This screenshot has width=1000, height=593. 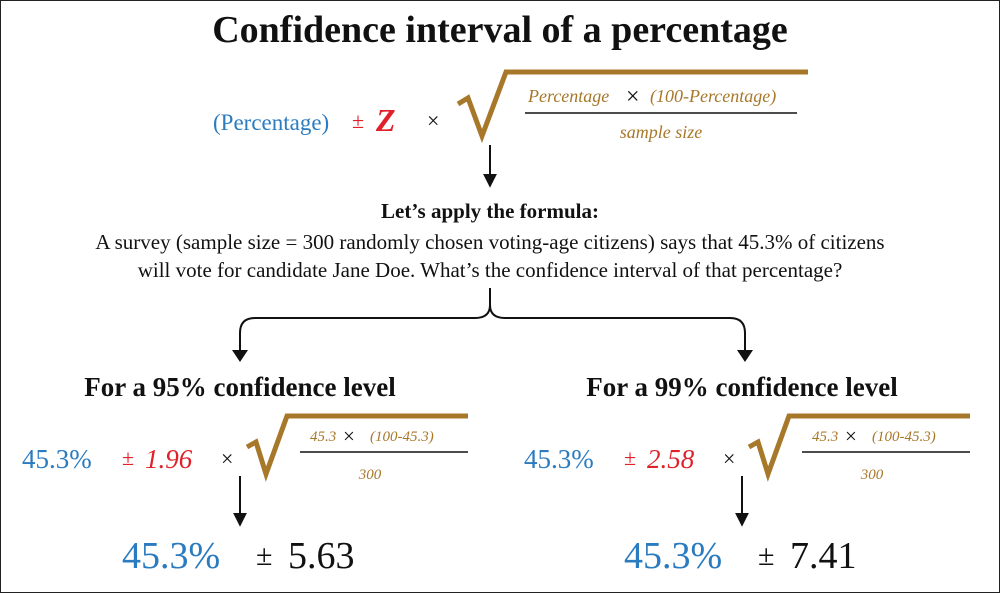 I want to click on times: ×, so click(x=433, y=120).